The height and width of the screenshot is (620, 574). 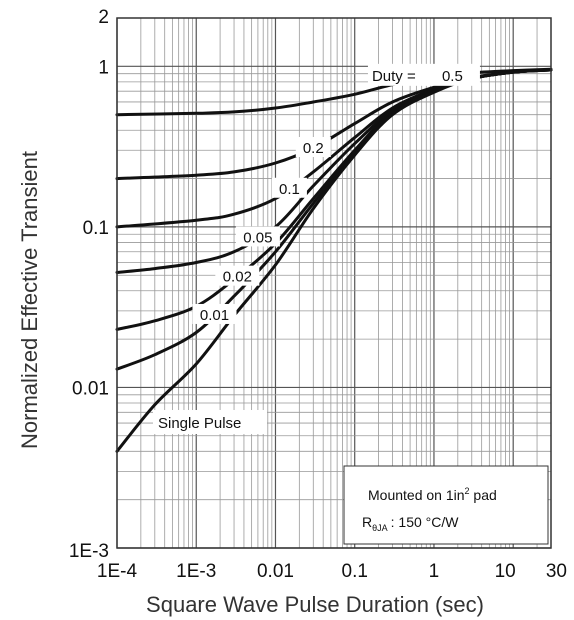 What do you see at coordinates (467, 491) in the screenshot?
I see `mounting-note-sup: 2` at bounding box center [467, 491].